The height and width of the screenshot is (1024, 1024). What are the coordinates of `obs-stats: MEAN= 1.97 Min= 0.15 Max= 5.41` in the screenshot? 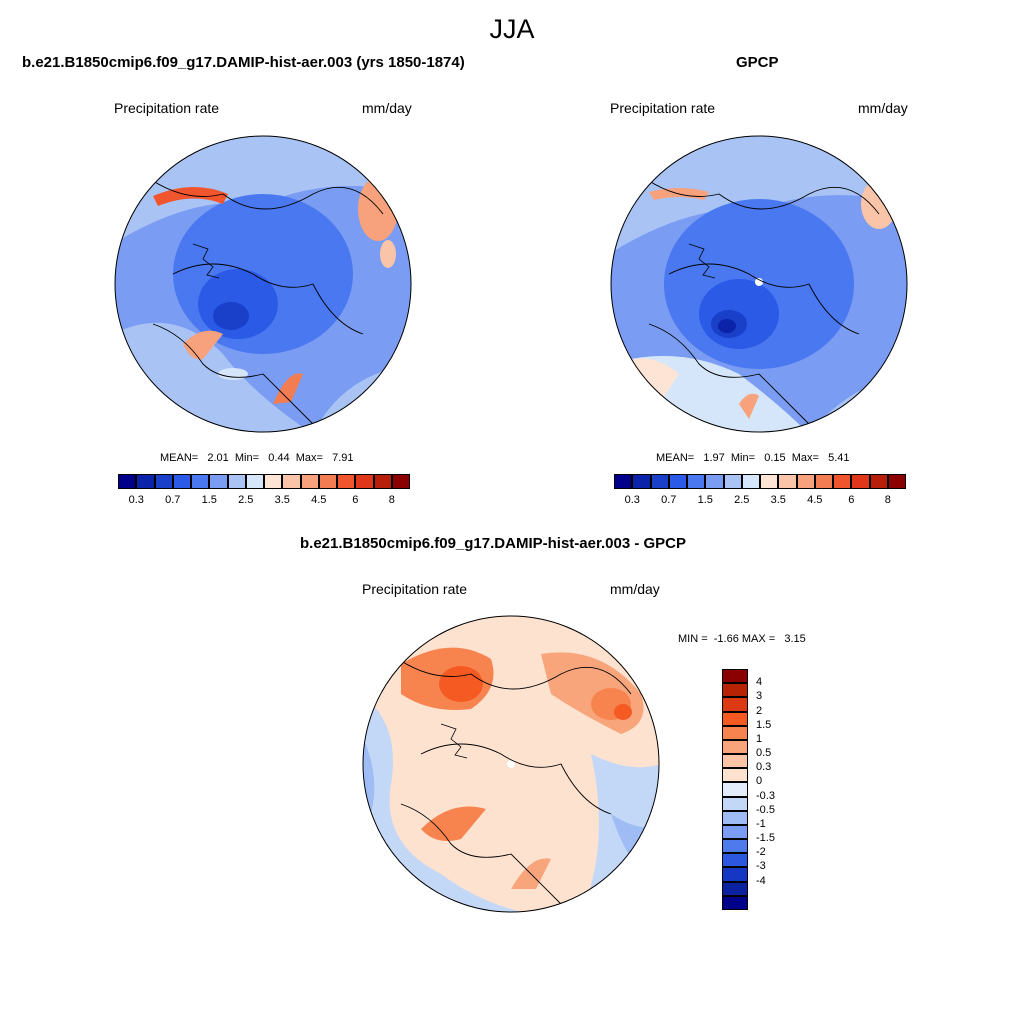 It's located at (753, 458).